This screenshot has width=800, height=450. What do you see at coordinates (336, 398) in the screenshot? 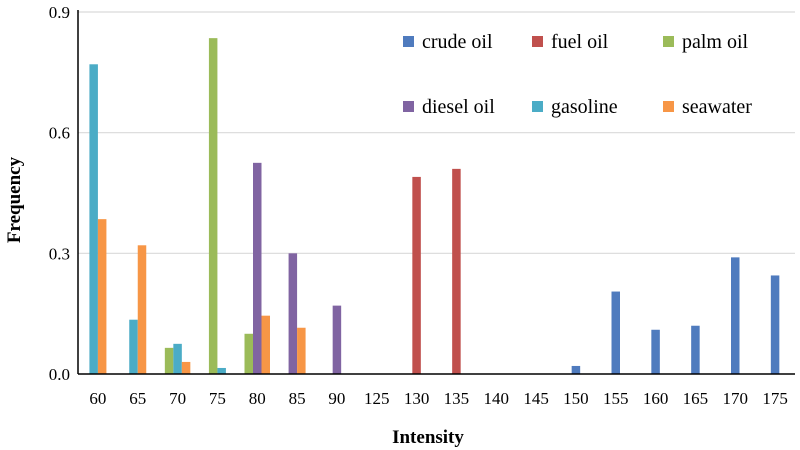
I see `x-tick-label: 90` at bounding box center [336, 398].